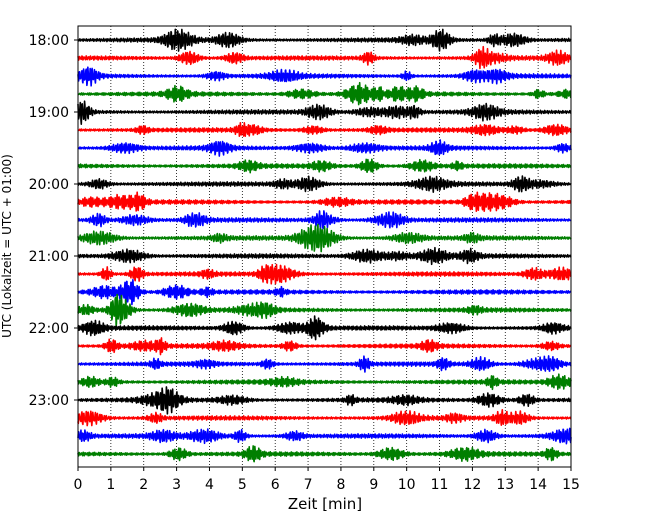 The height and width of the screenshot is (520, 650). I want to click on y-tick-label: 22:00, so click(49, 329).